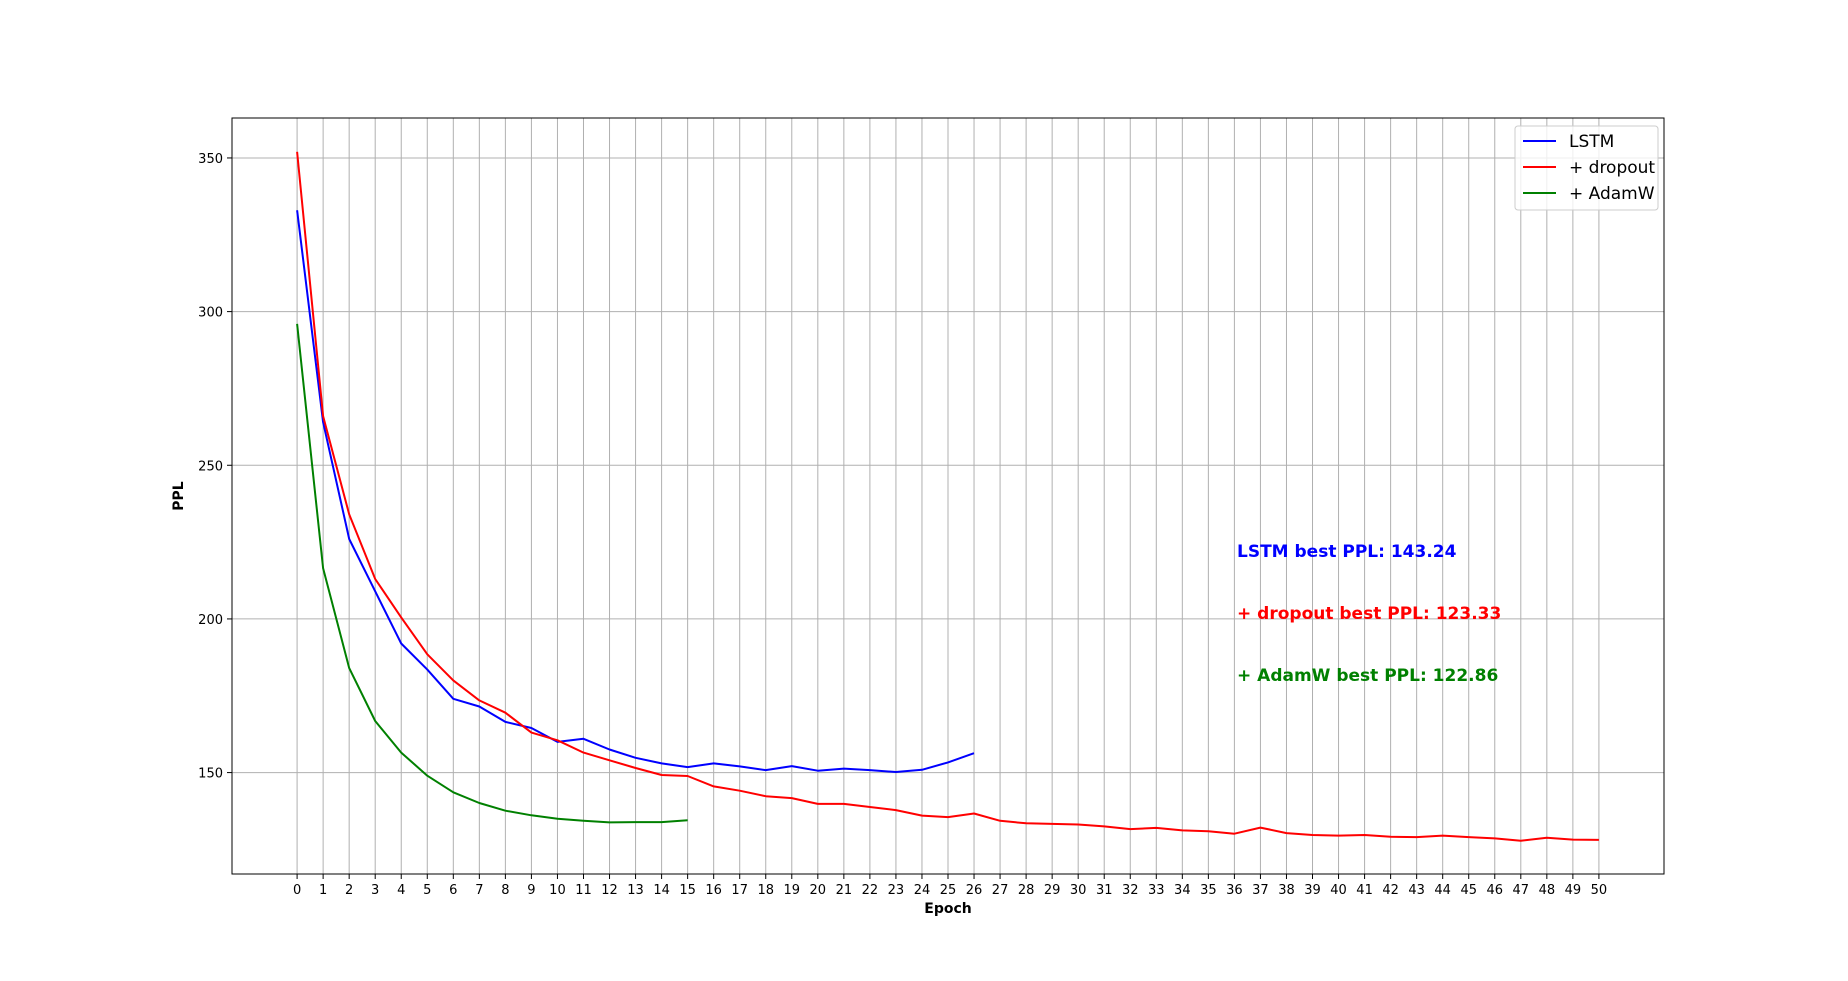 The width and height of the screenshot is (1848, 981). I want to click on x-tick-label: 5, so click(427, 890).